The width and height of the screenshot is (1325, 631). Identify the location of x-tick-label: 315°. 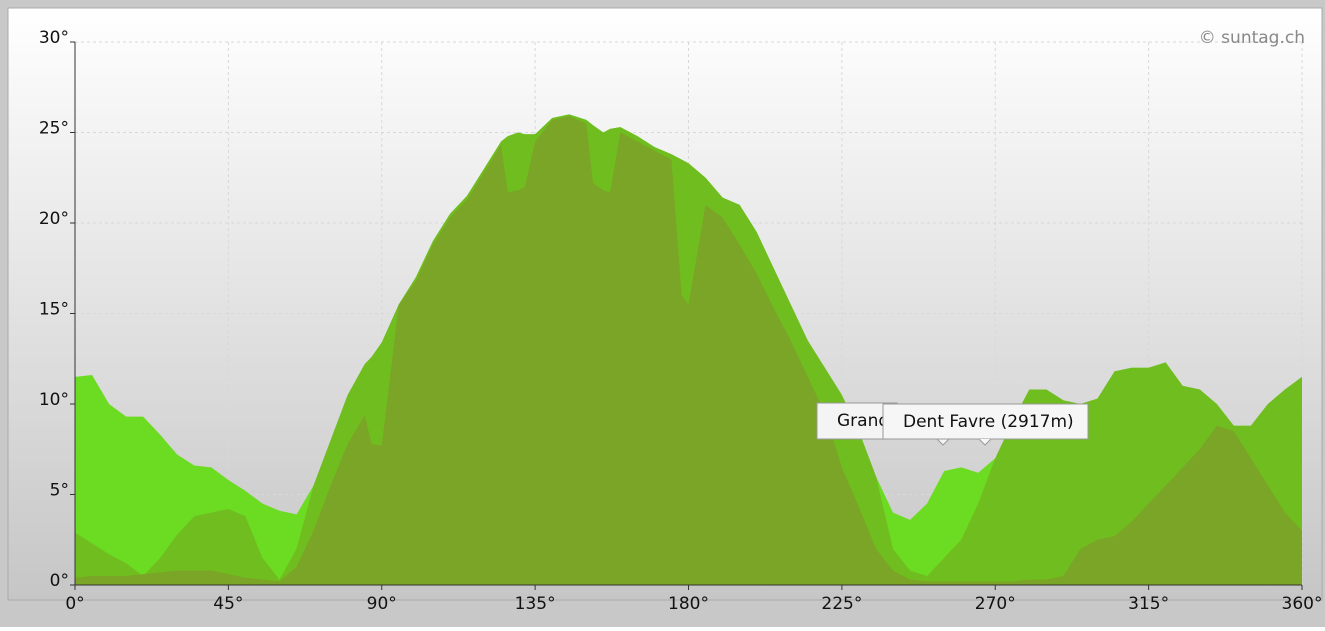
(1148, 604).